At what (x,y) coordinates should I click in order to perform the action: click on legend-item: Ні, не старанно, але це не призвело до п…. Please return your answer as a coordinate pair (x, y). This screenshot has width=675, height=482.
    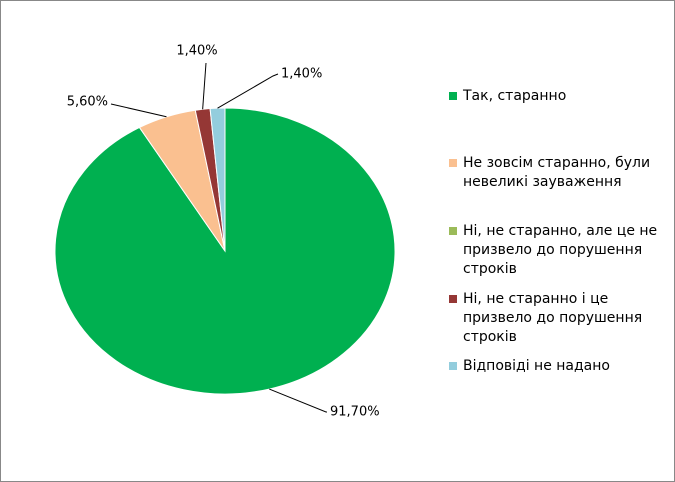
    Looking at the image, I should click on (560, 250).